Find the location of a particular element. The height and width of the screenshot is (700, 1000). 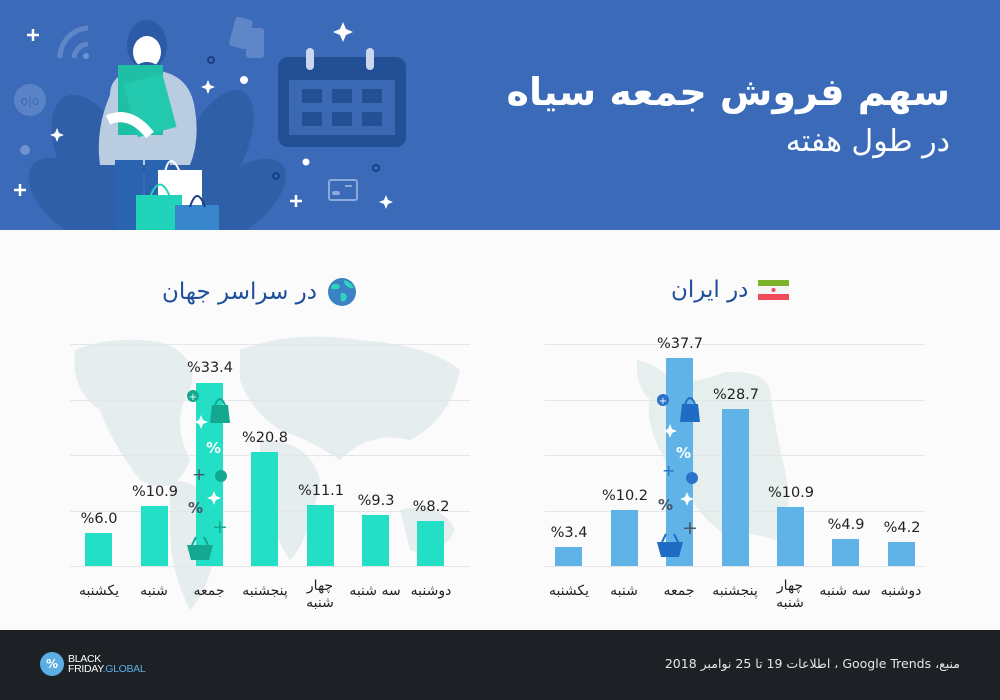

svg-text: o|o is located at coordinates (30, 101).